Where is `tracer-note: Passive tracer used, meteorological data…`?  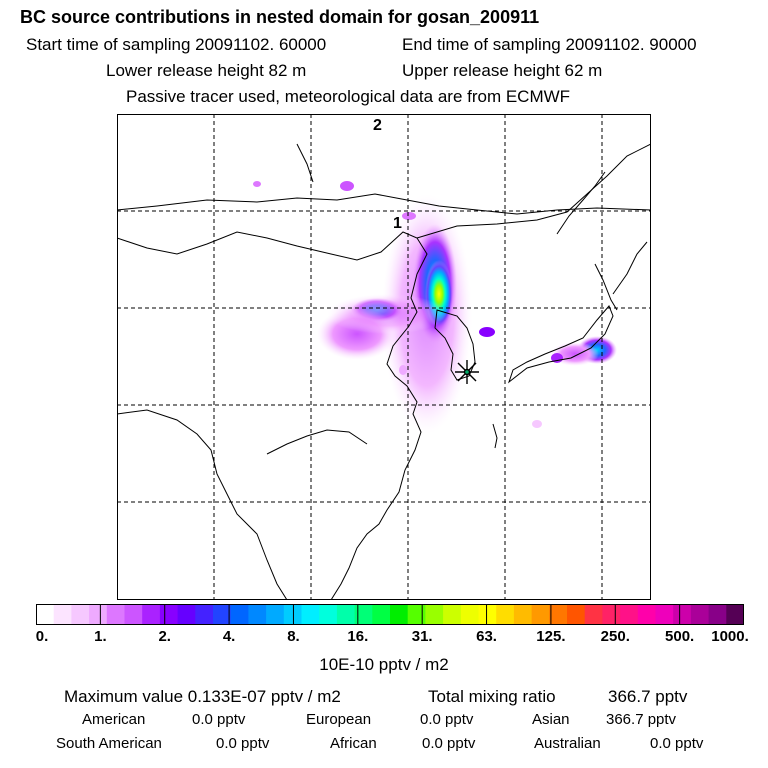 tracer-note: Passive tracer used, meteorological data… is located at coordinates (348, 96).